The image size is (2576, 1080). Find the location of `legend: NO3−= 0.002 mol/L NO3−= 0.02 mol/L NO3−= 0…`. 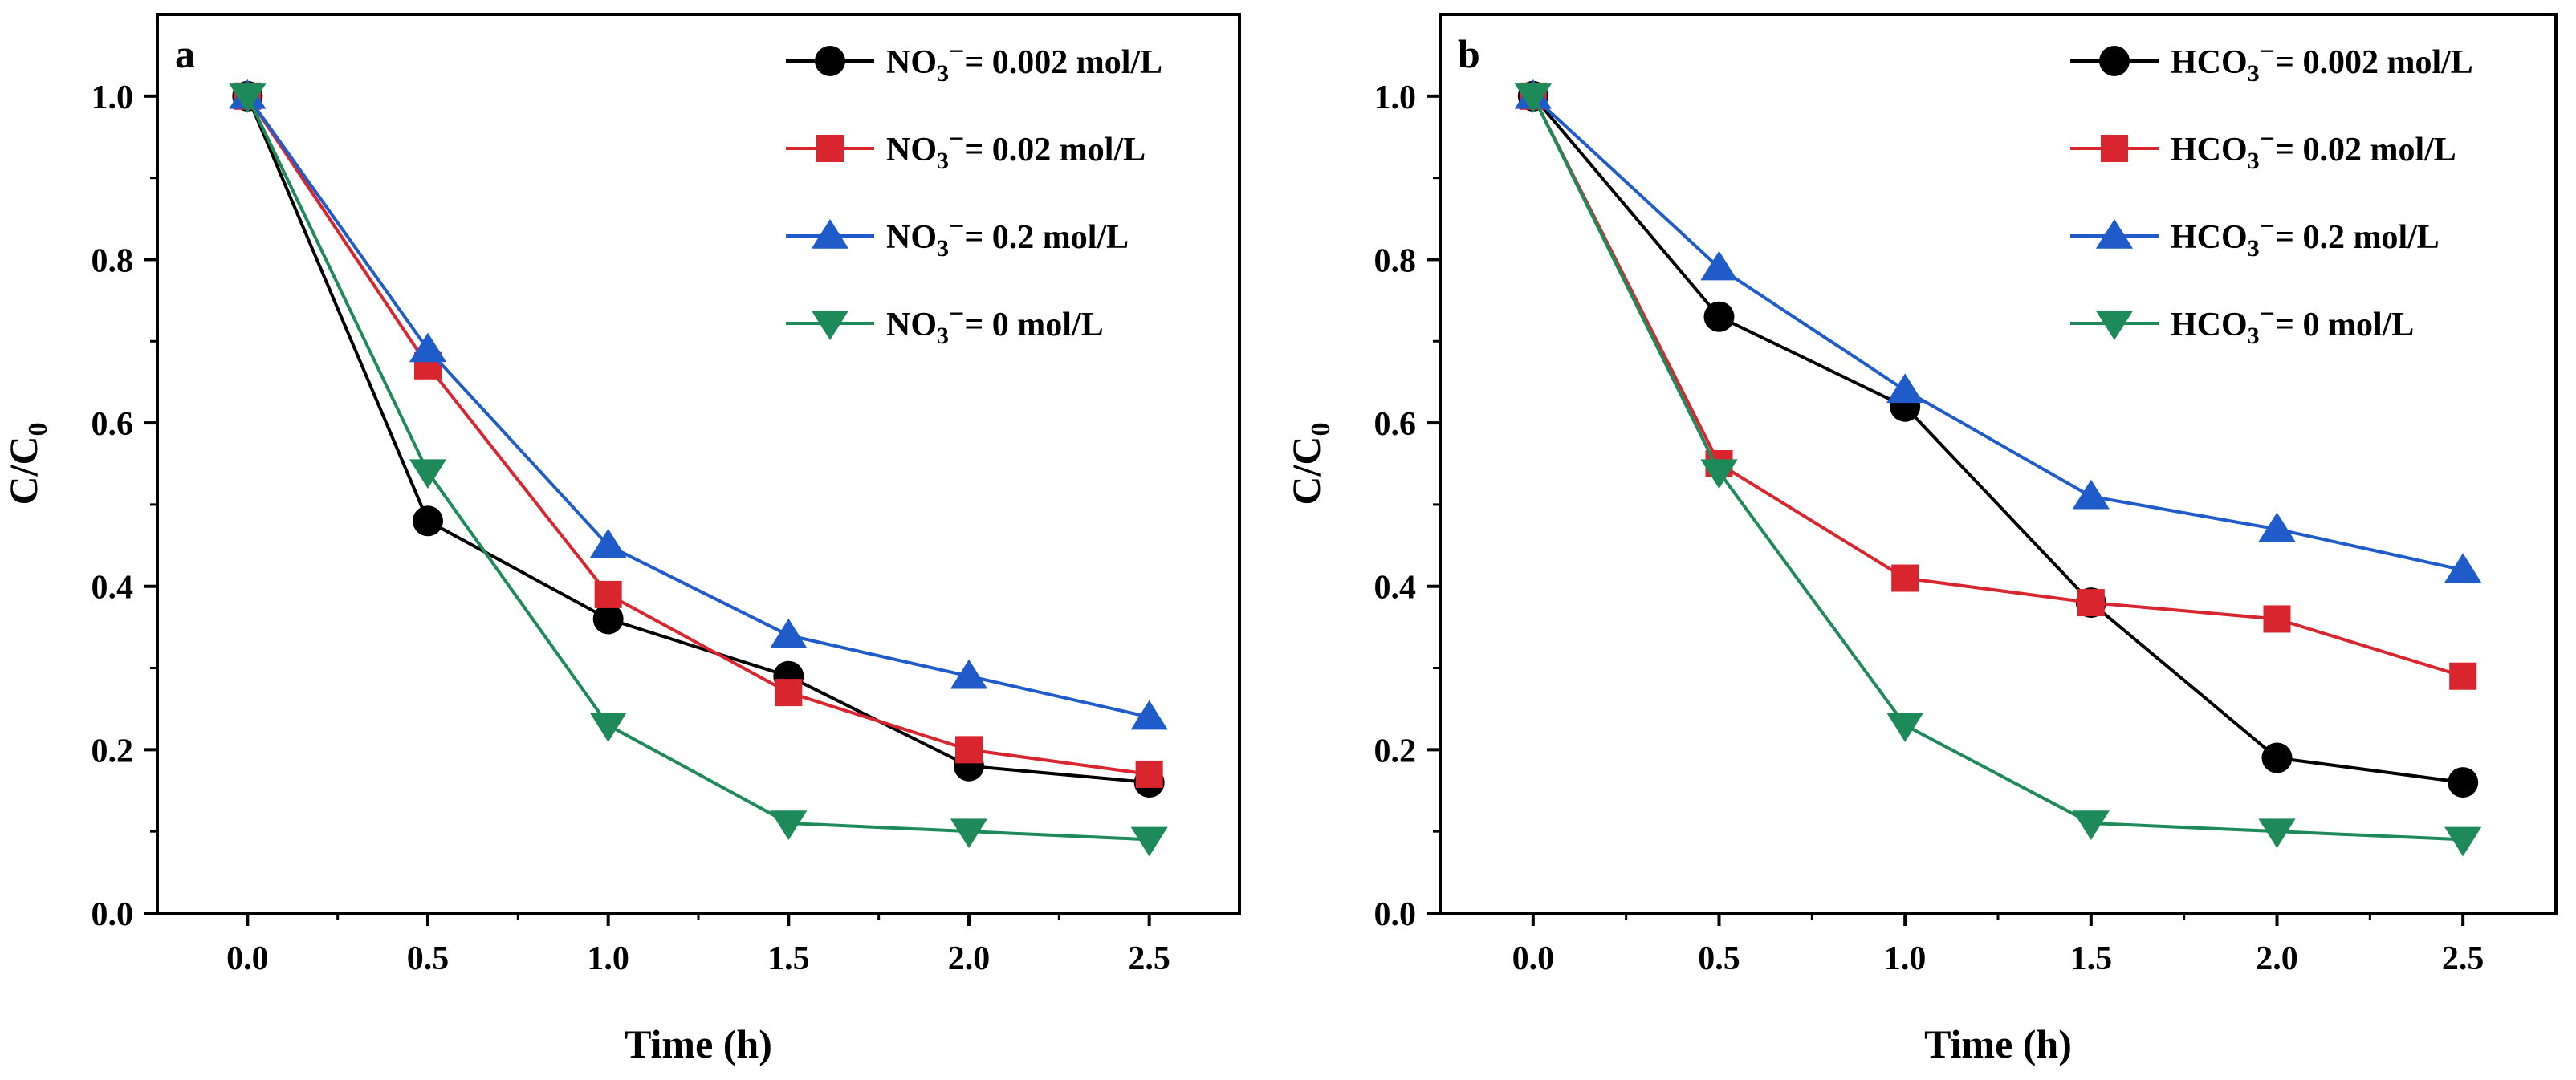

legend: NO3−= 0.002 mol/L NO3−= 0.02 mol/L NO3−= 0… is located at coordinates (974, 193).